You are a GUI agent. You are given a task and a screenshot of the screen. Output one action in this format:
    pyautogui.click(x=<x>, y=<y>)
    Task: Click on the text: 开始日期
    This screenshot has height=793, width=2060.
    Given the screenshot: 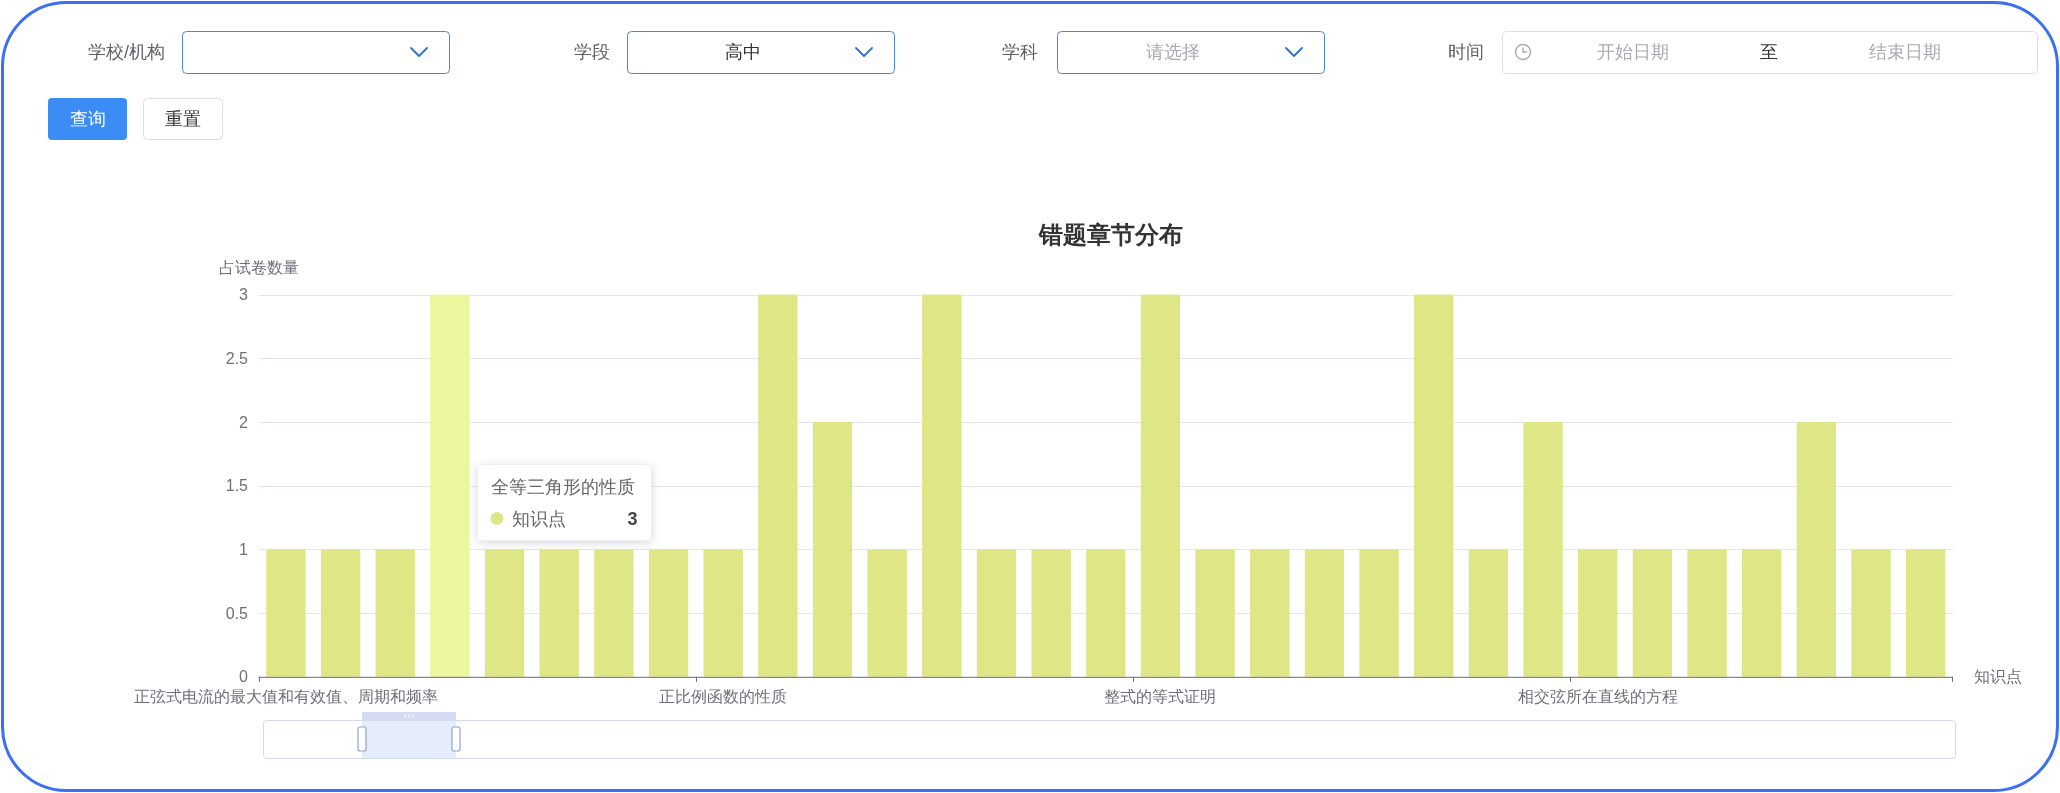 What is the action you would take?
    pyautogui.click(x=1633, y=52)
    